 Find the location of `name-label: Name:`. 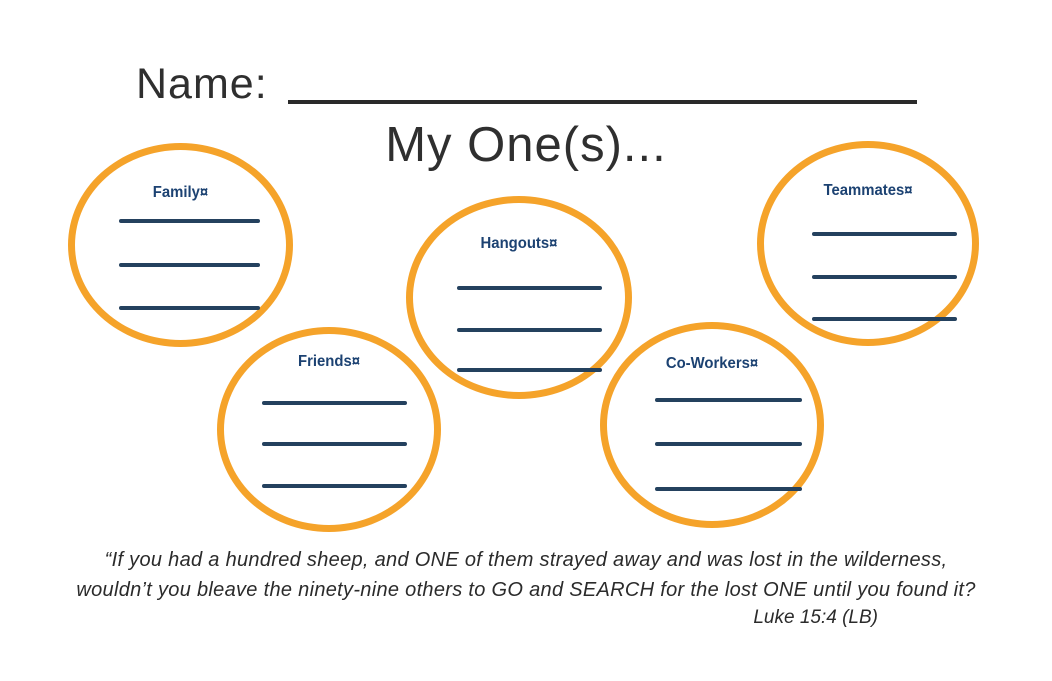

name-label: Name: is located at coordinates (202, 84).